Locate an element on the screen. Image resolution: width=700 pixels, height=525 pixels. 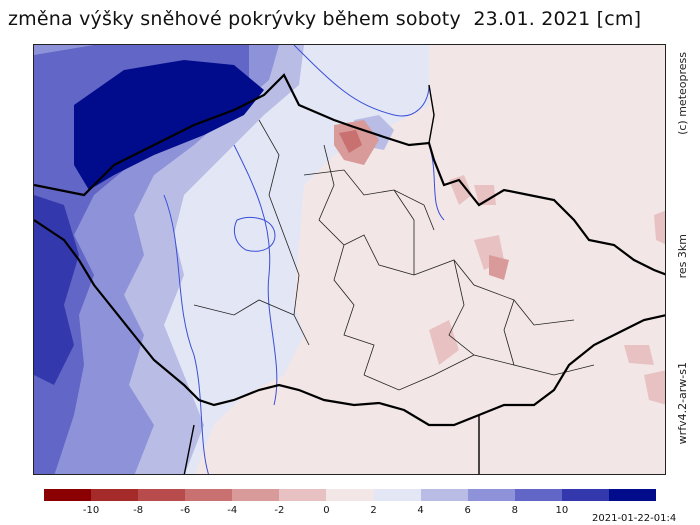
color-scale-tick-label: 8 is located at coordinates (514, 510).